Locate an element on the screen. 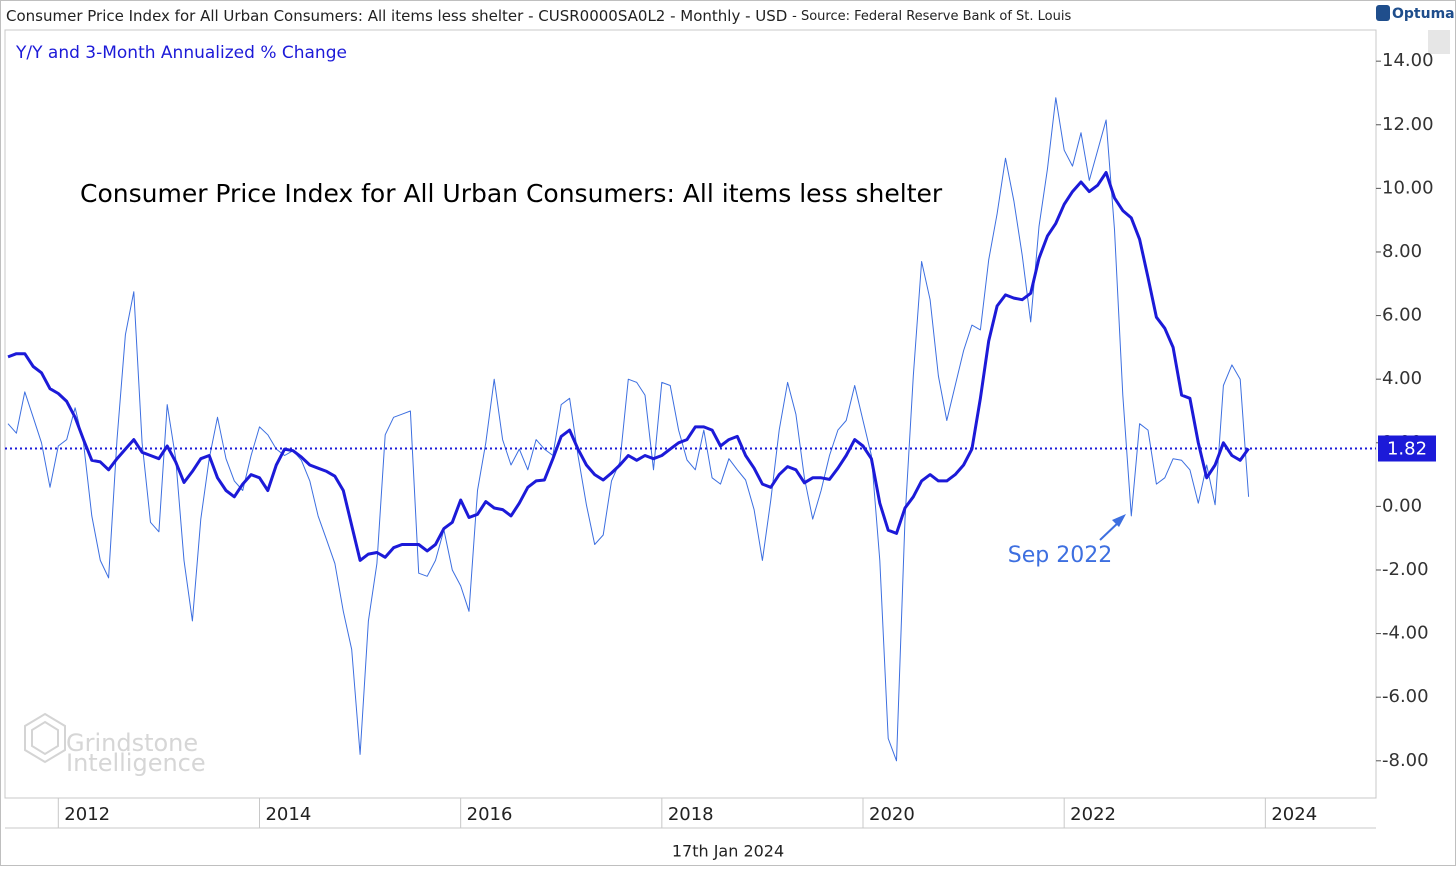 This screenshot has height=870, width=1456. watermark-logo is located at coordinates (45, 738).